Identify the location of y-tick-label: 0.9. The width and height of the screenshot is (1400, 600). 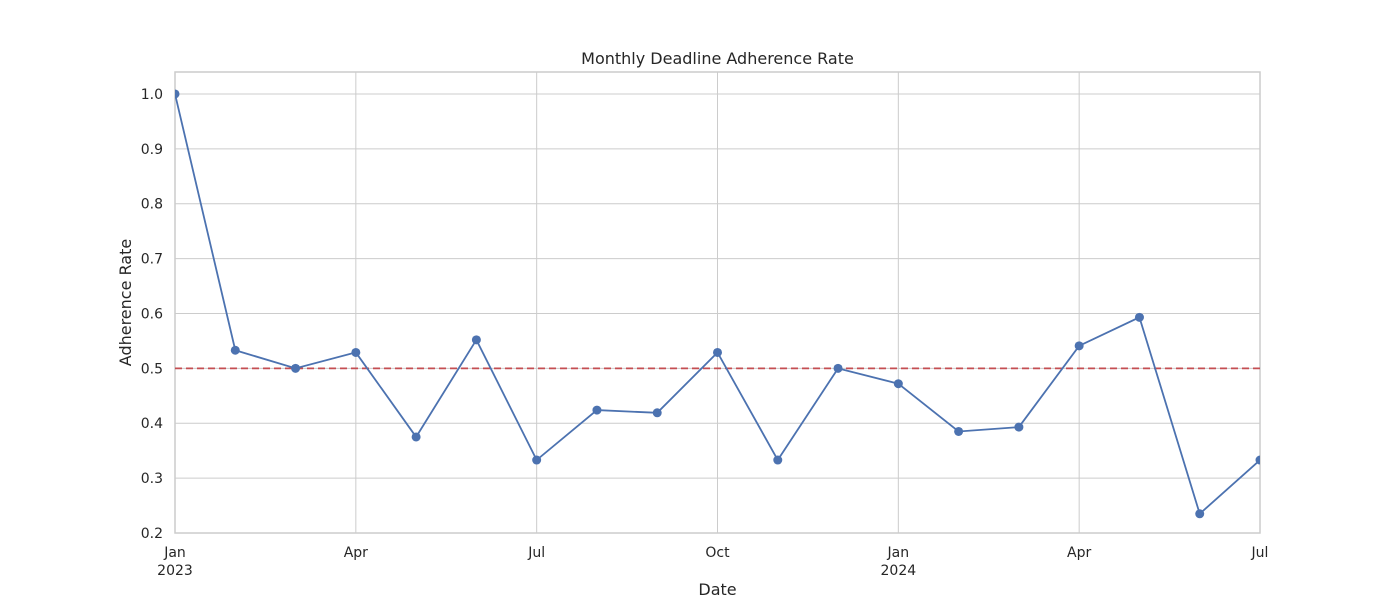
(152, 150).